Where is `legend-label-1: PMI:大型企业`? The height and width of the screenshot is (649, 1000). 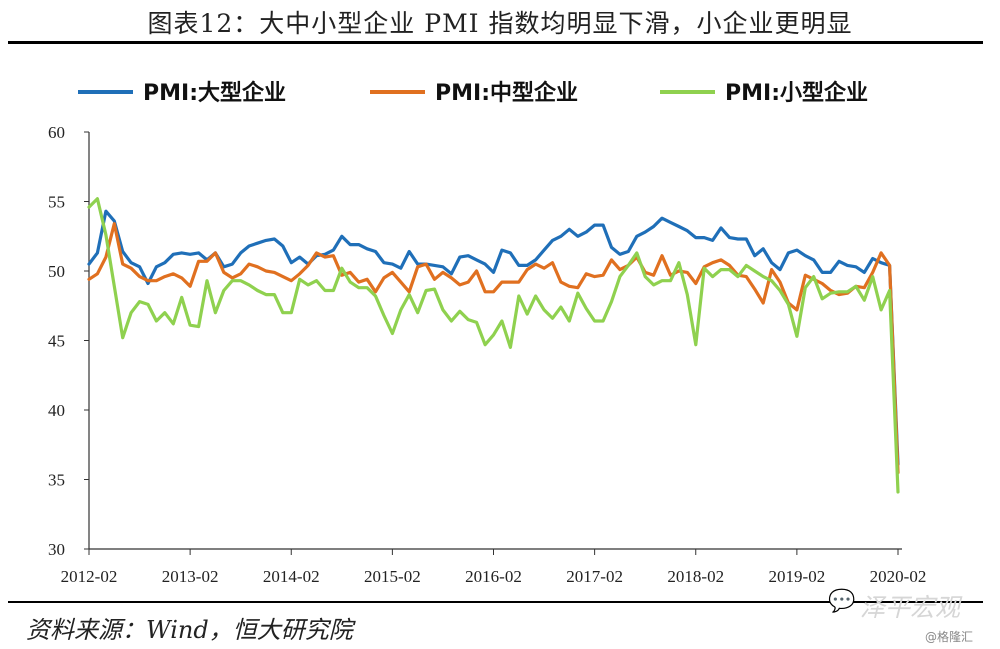
legend-label-1: PMI:大型企业 is located at coordinates (214, 93).